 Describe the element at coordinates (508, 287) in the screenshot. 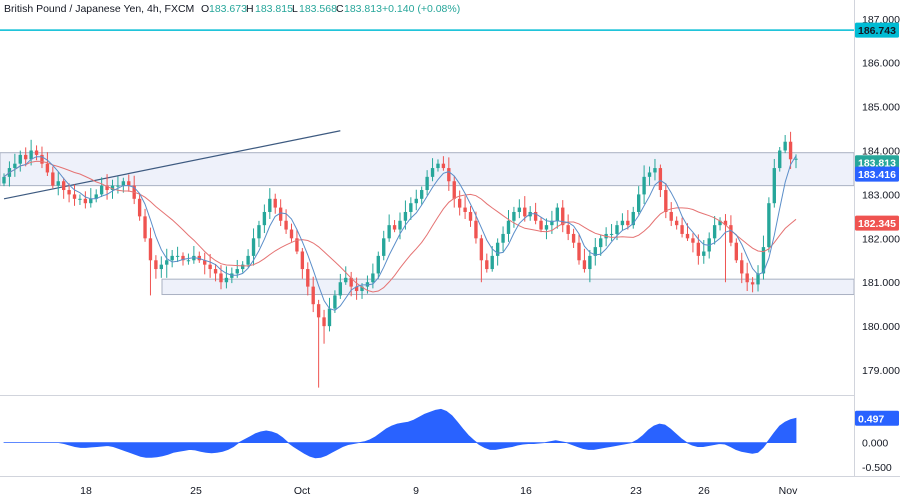

I see `price-zone` at that location.